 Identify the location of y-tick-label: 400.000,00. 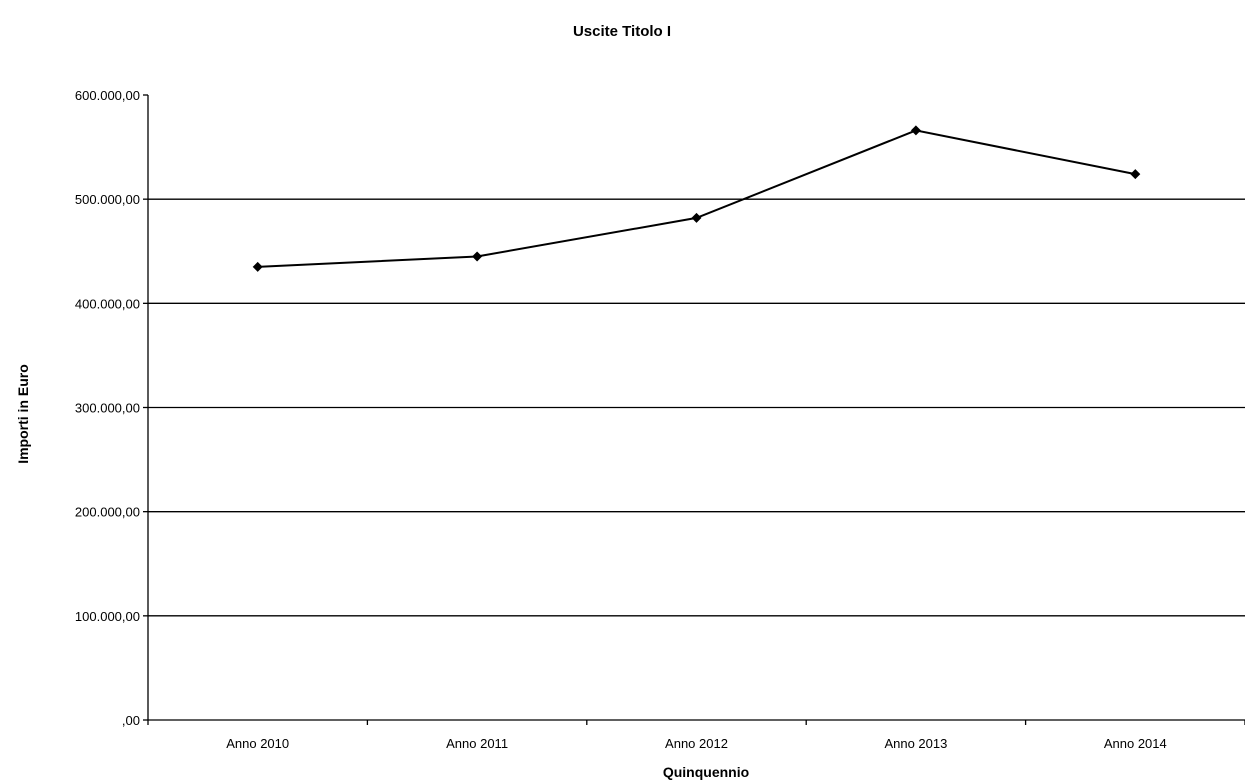
(107, 303).